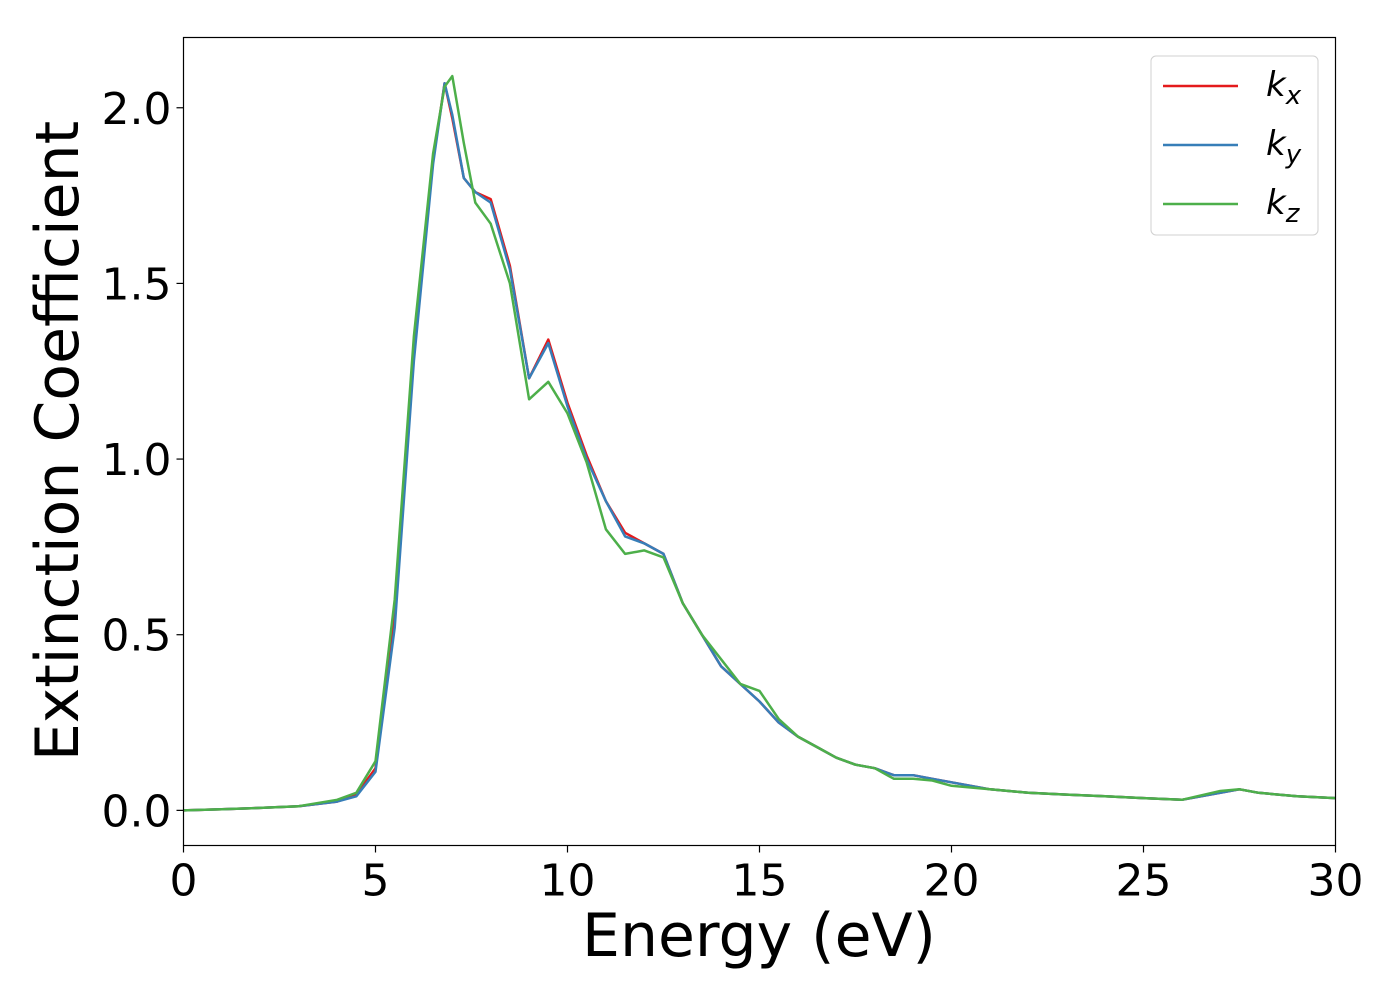 This screenshot has width=1400, height=1000. Describe the element at coordinates (952, 881) in the screenshot. I see `x-tick-label: 20` at that location.